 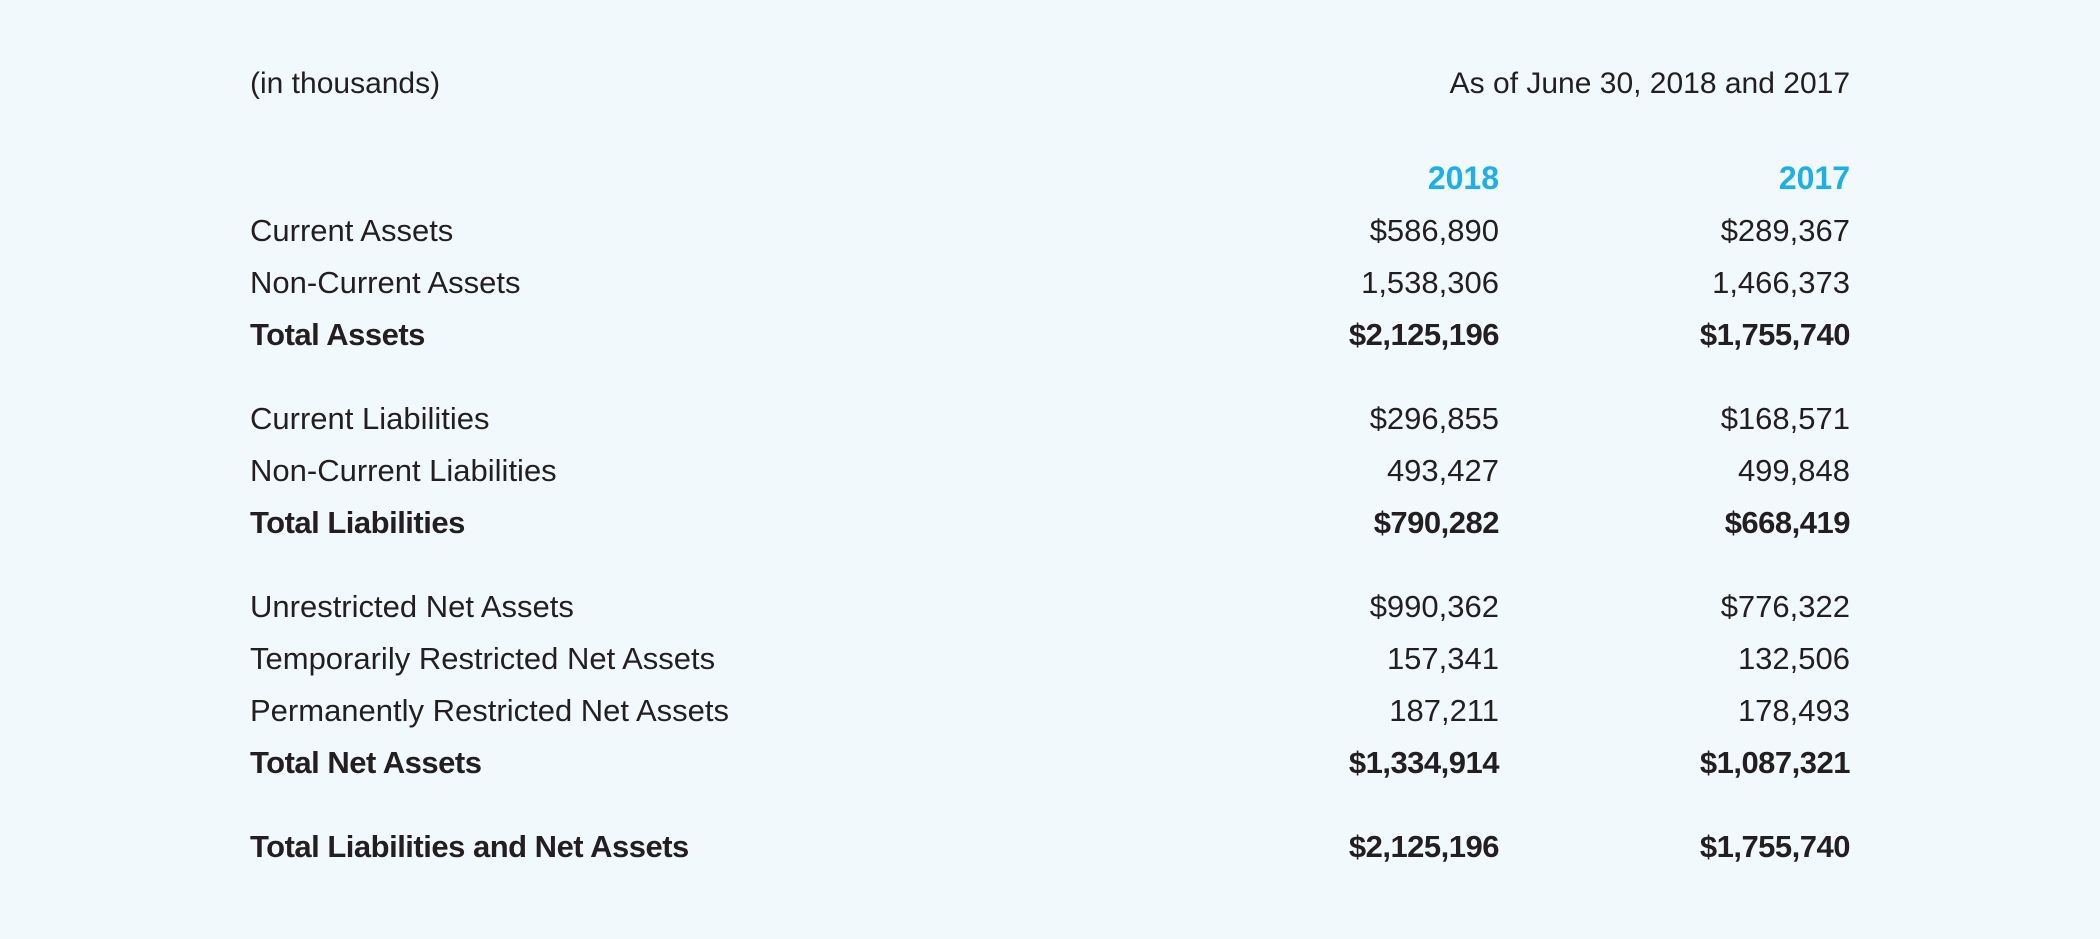 I want to click on value-2018: $586,890, so click(x=1434, y=230).